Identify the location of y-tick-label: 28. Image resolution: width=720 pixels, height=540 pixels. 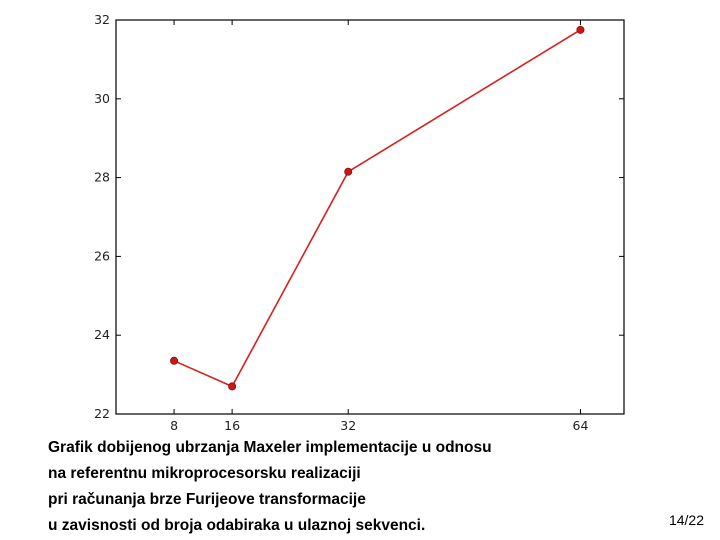
(102, 177).